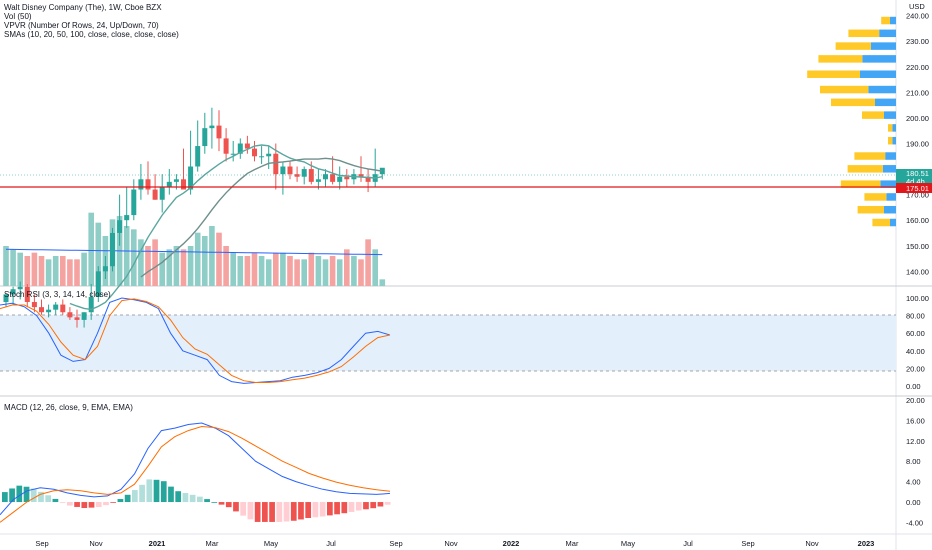 This screenshot has height=550, width=932. Describe the element at coordinates (917, 342) in the screenshot. I see `stoch-axis: 100.00 80.00 60.00 40.00 20.00 0.00` at that location.